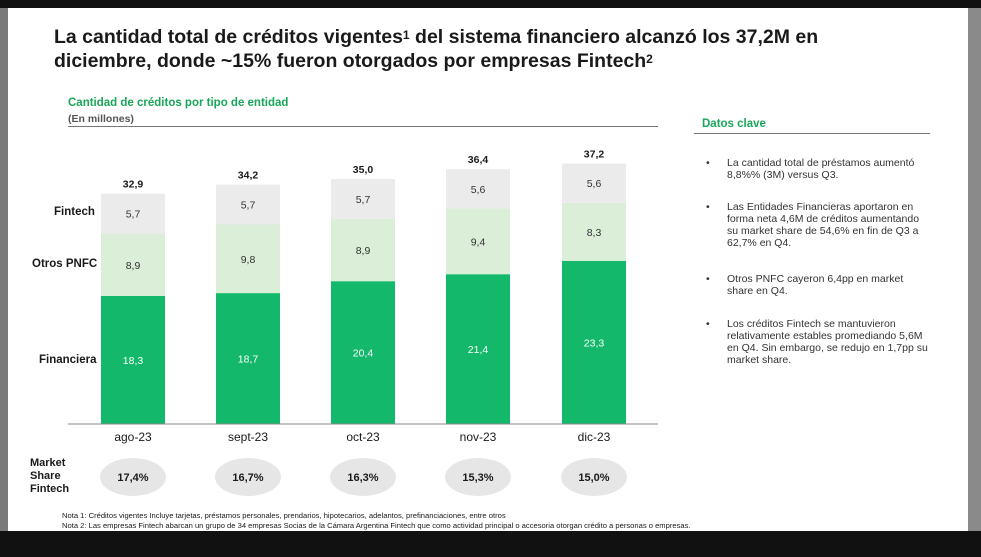 The height and width of the screenshot is (557, 981). I want to click on x-tick-label: nov-23, so click(478, 437).